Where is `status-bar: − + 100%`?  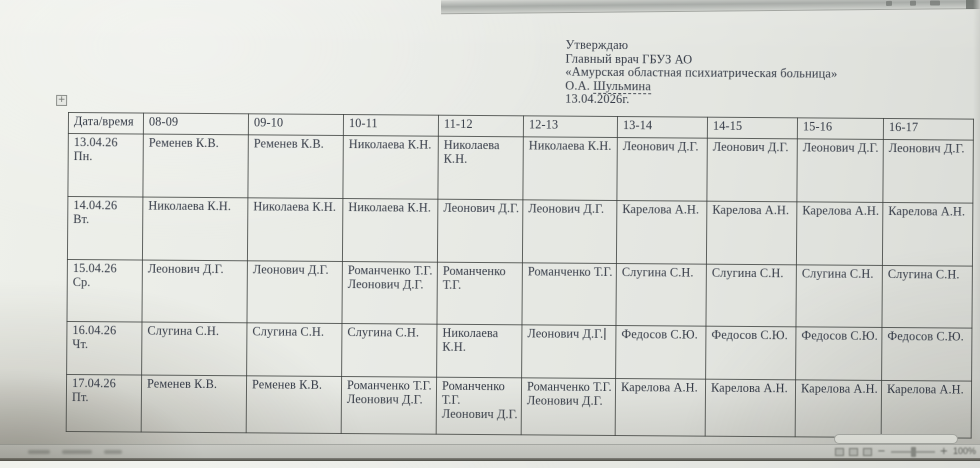 status-bar: − + 100% is located at coordinates (490, 451).